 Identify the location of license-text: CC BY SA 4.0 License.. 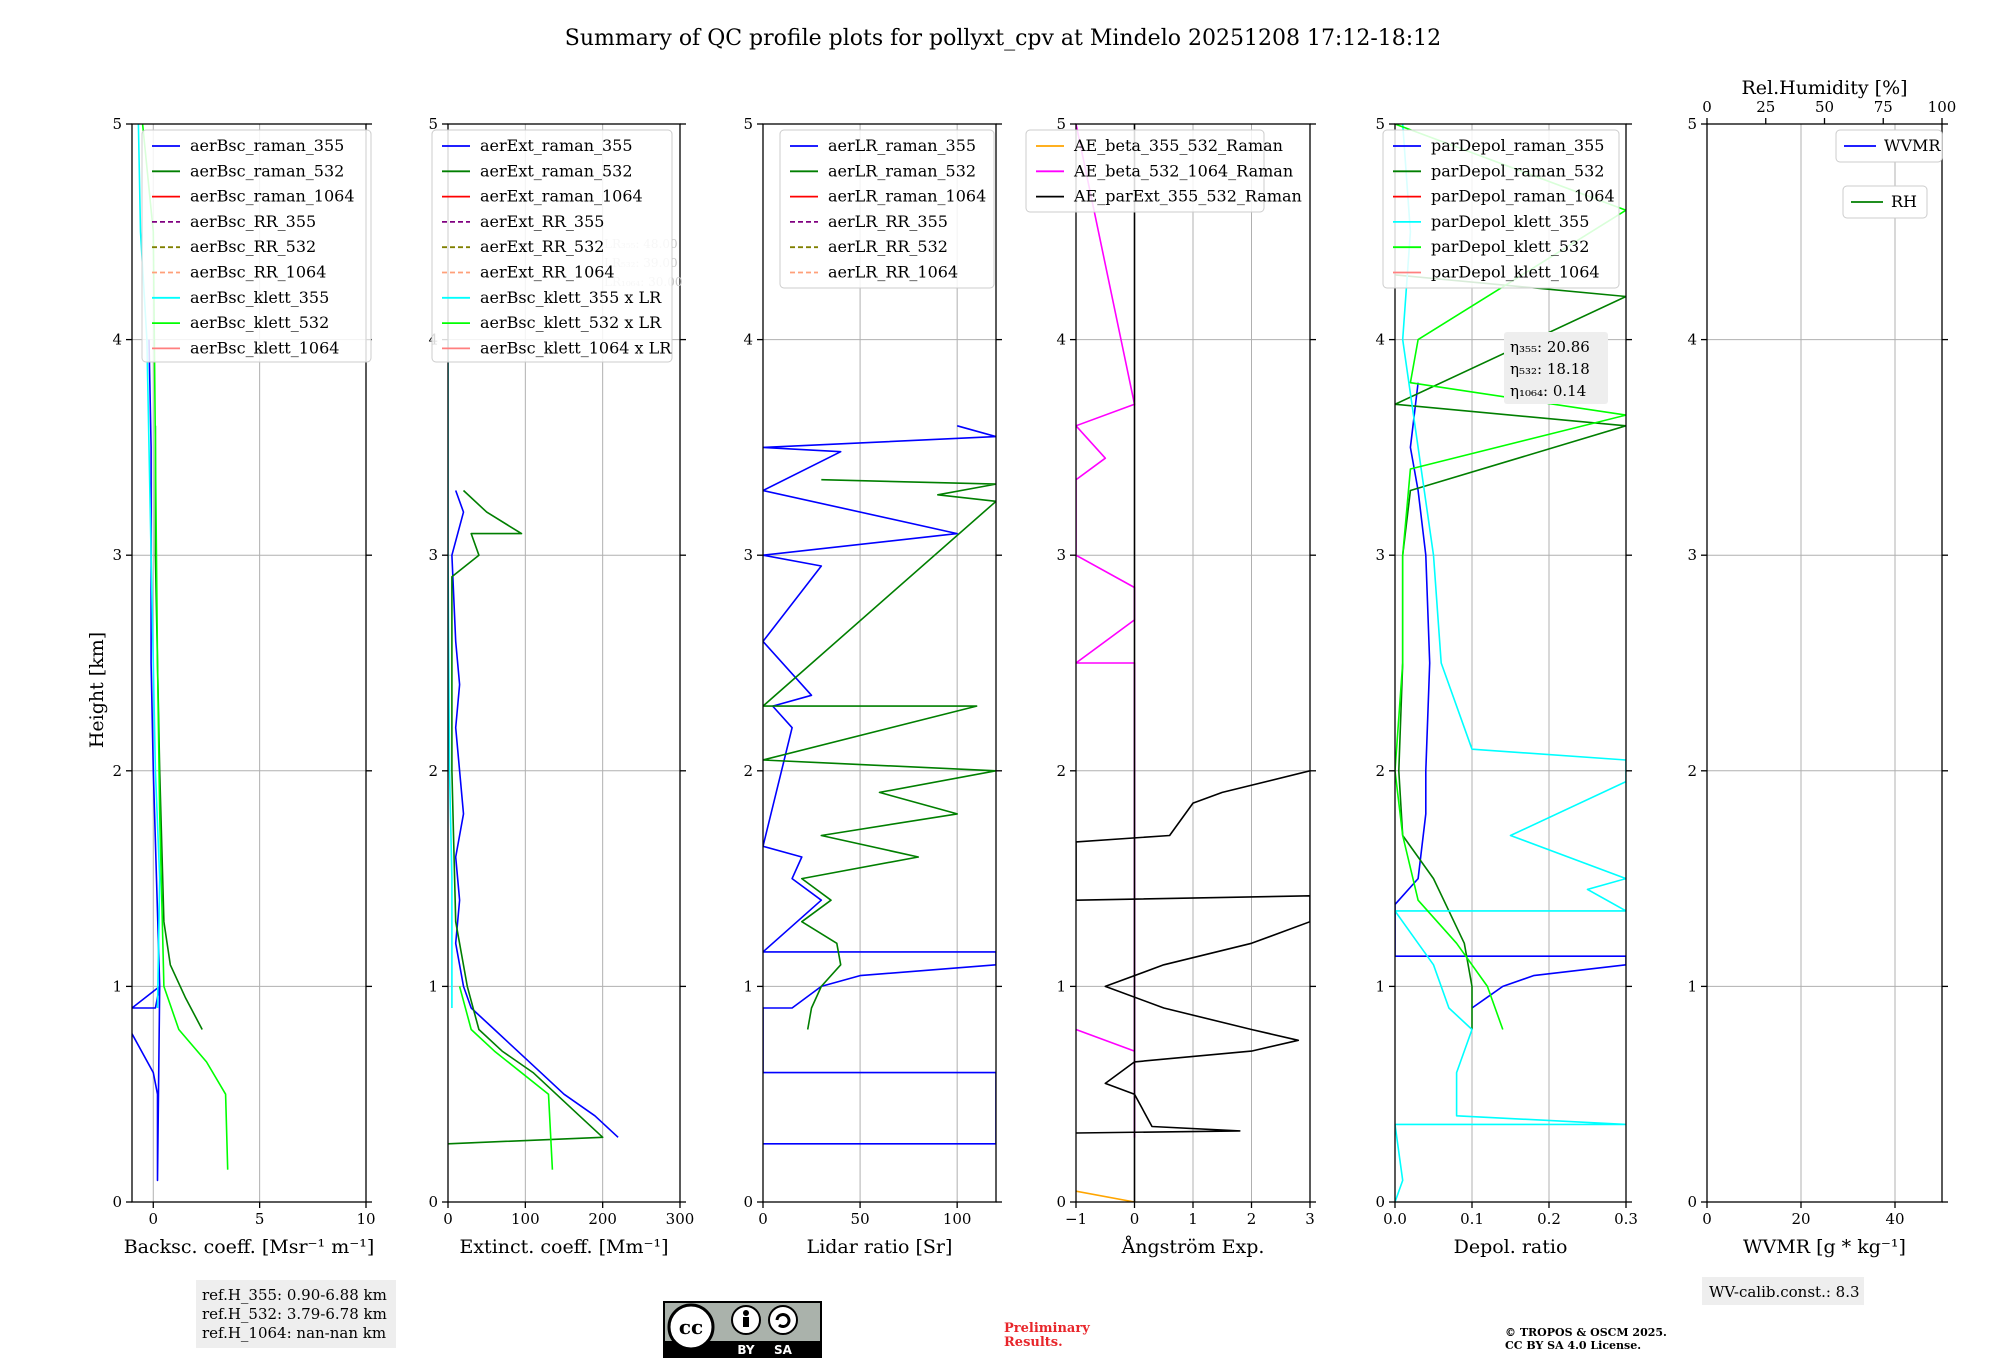
(1573, 1345).